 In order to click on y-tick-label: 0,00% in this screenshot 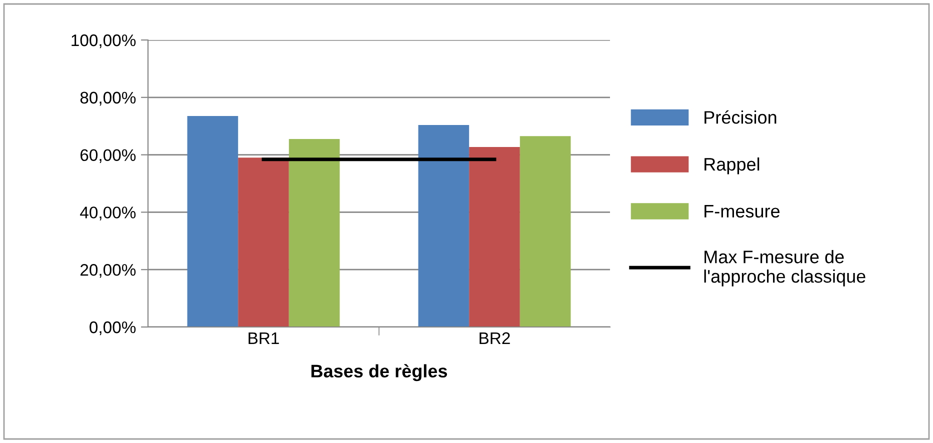, I will do `click(113, 328)`.